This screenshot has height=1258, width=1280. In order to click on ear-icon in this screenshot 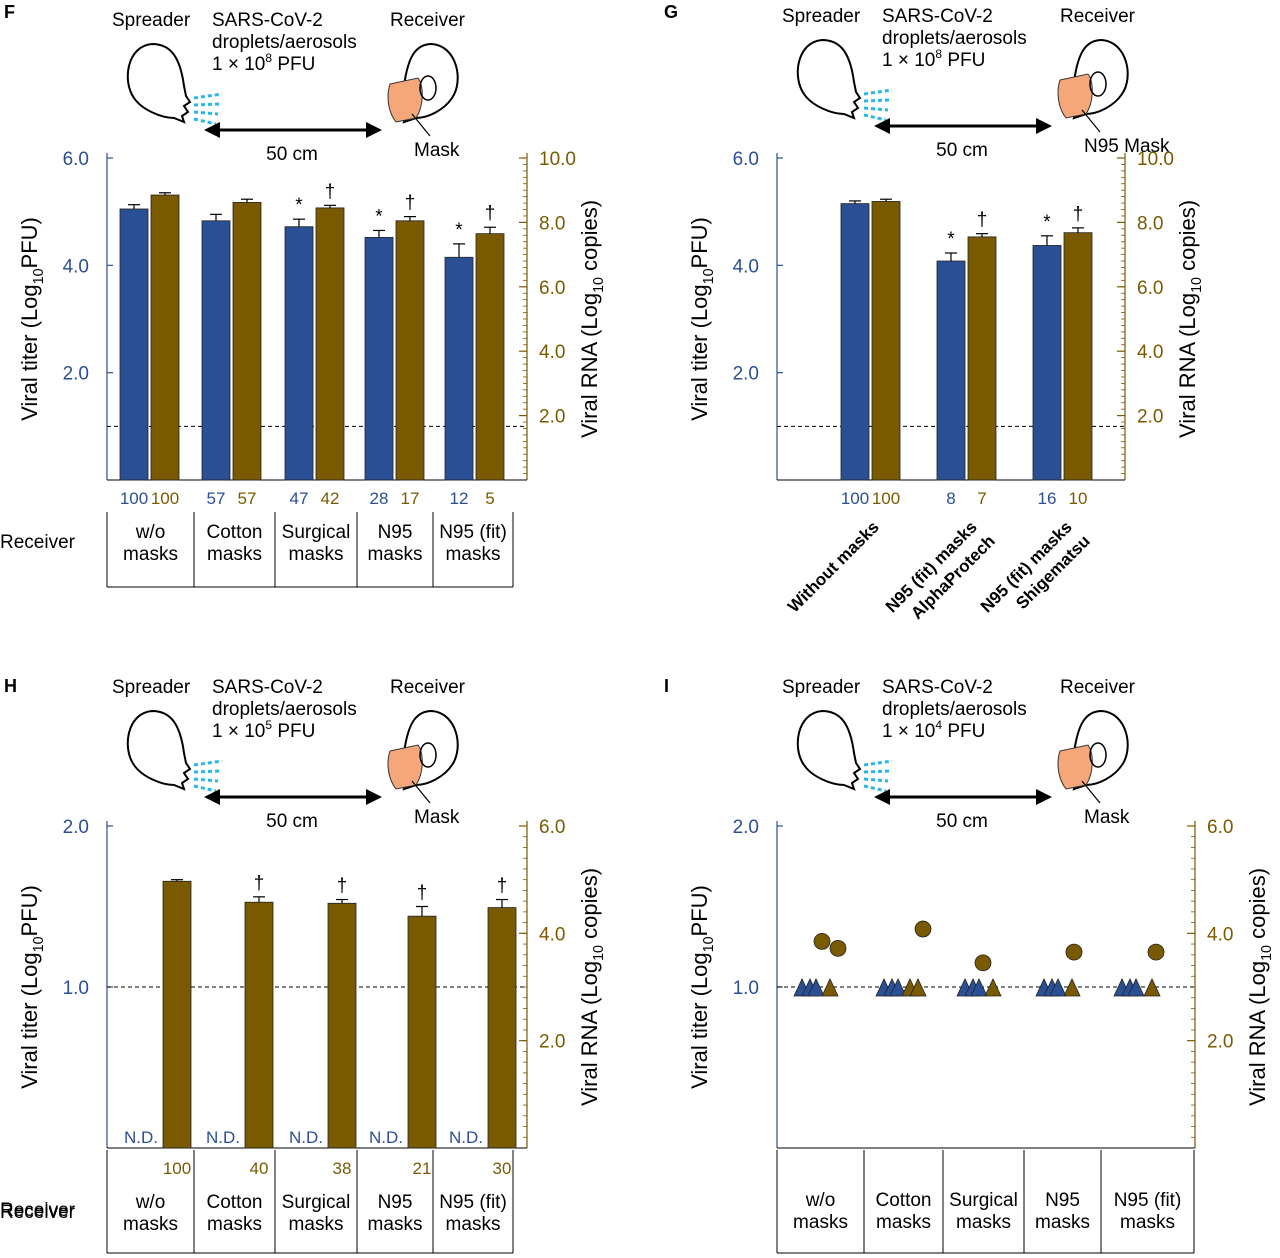, I will do `click(428, 755)`.